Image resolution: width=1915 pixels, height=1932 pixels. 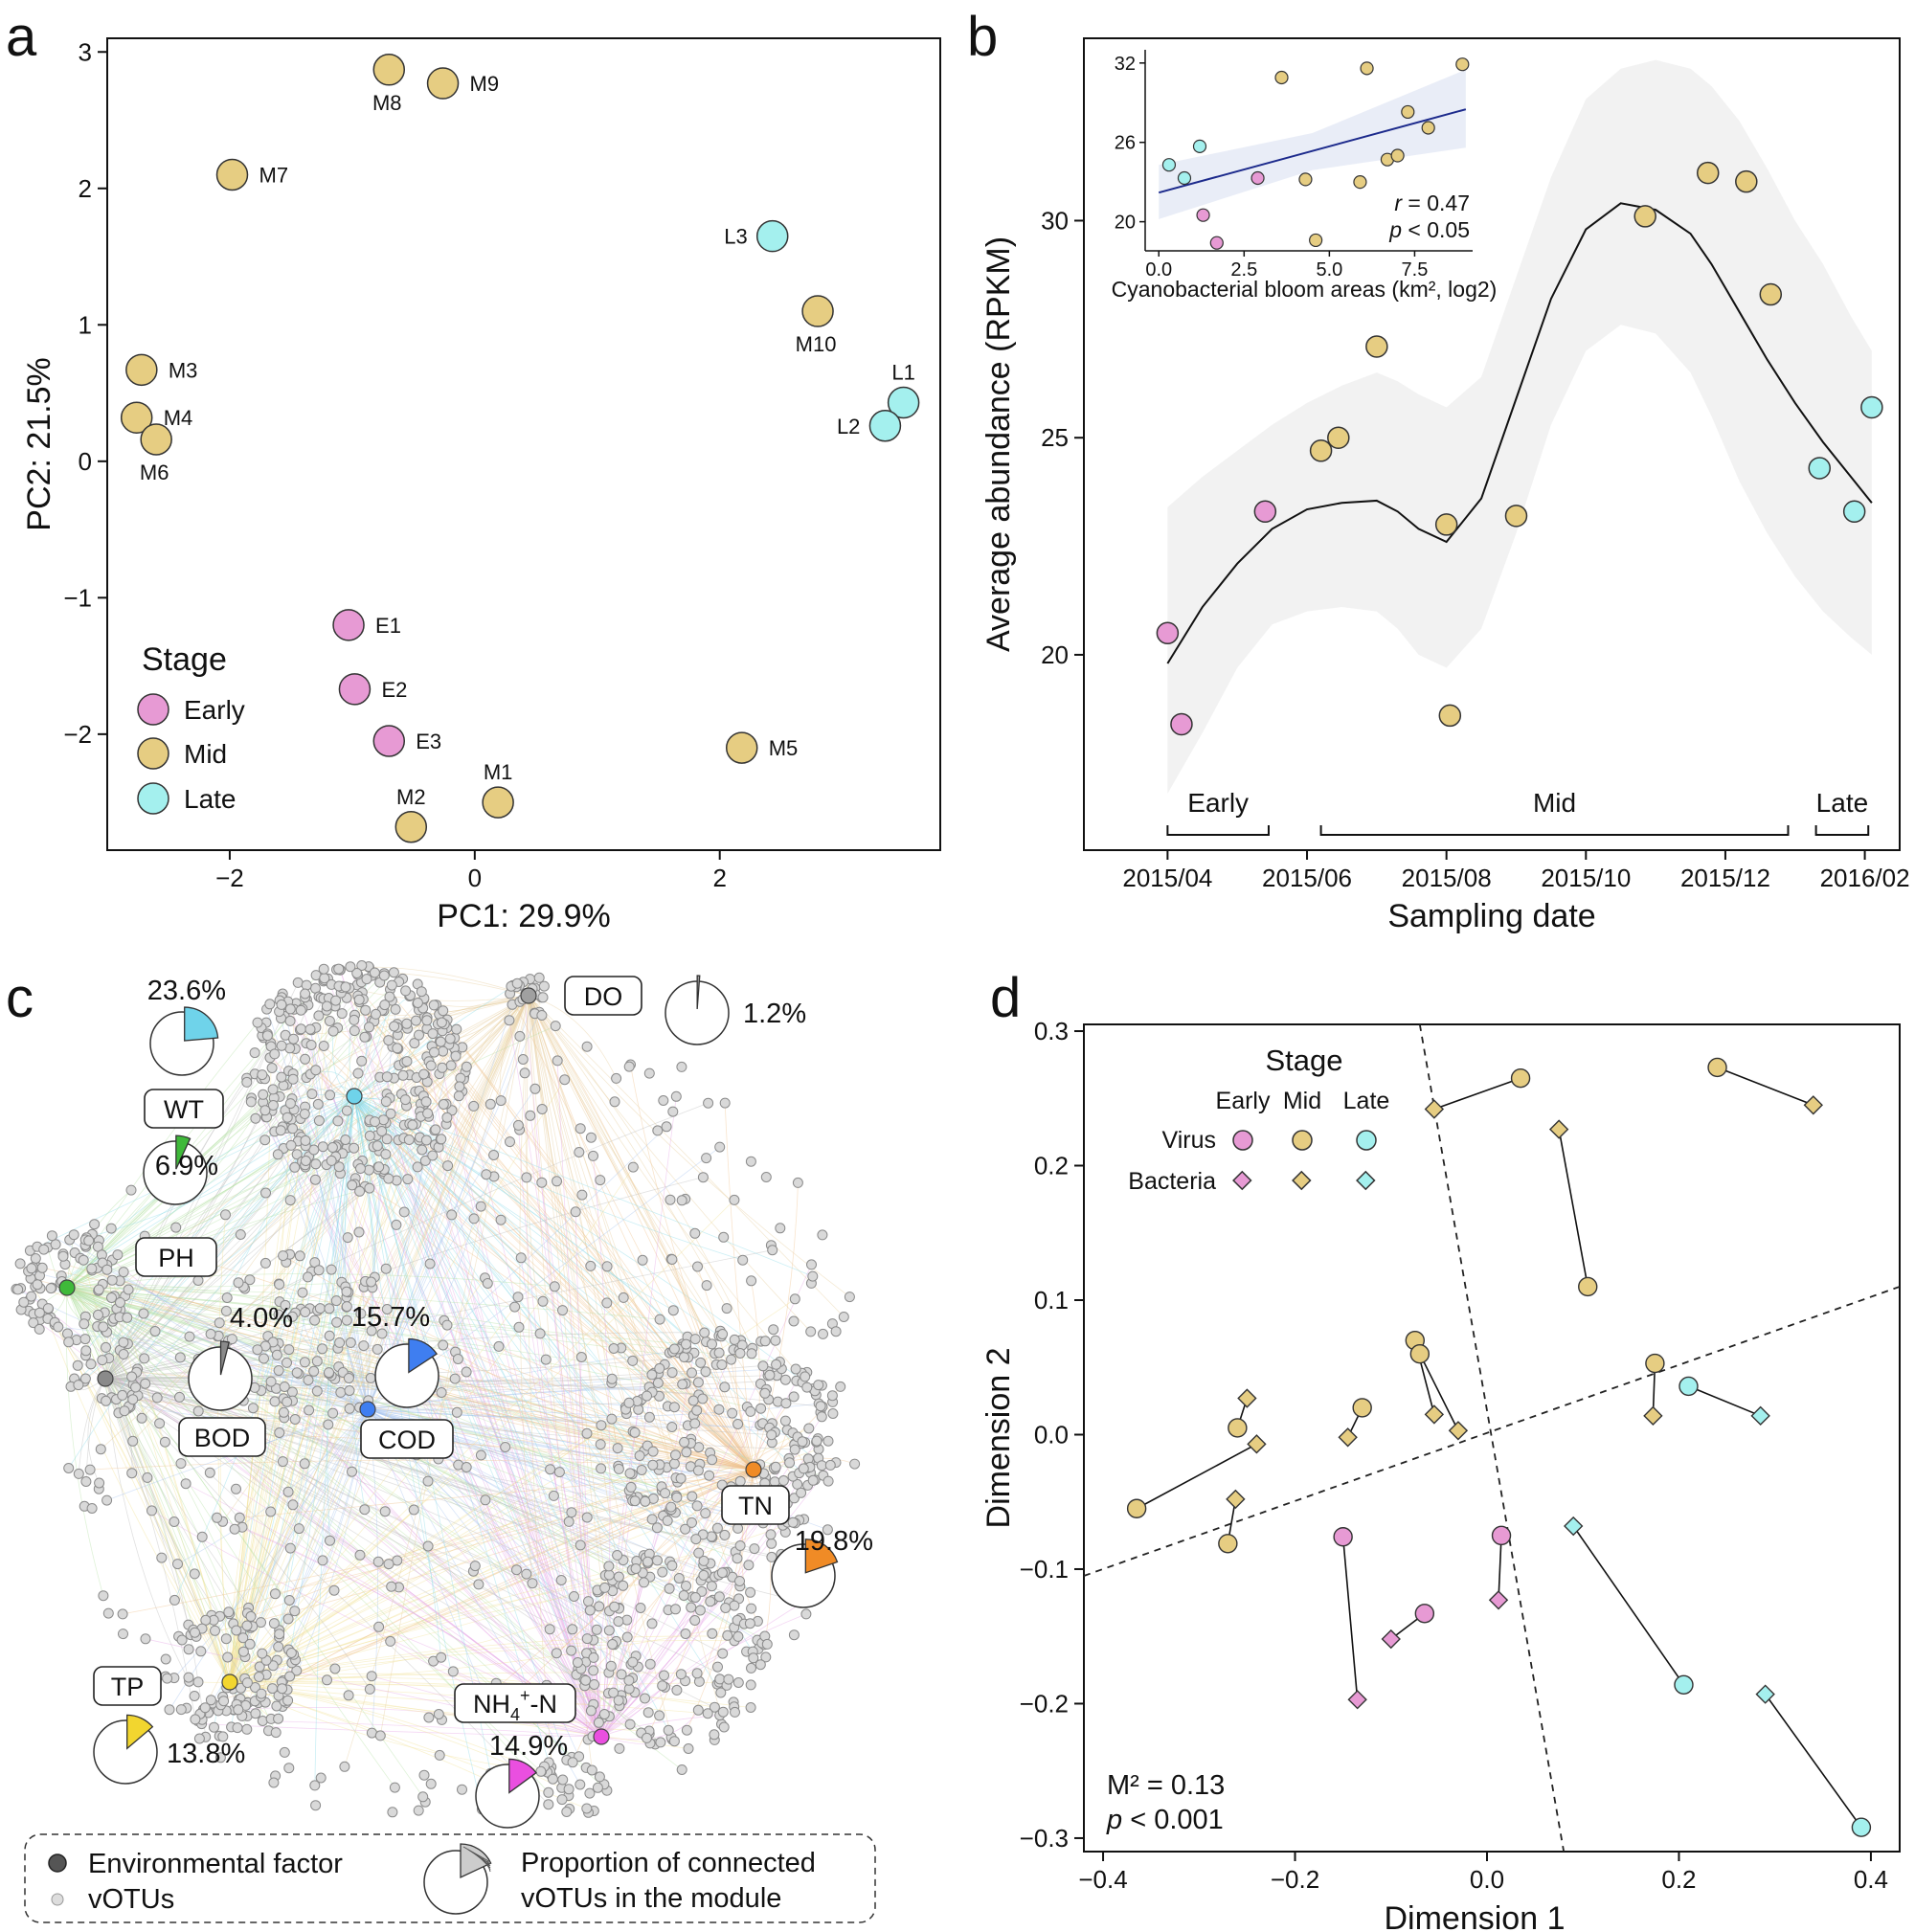 What do you see at coordinates (407, 1439) in the screenshot?
I see `module-label-box-COD` at bounding box center [407, 1439].